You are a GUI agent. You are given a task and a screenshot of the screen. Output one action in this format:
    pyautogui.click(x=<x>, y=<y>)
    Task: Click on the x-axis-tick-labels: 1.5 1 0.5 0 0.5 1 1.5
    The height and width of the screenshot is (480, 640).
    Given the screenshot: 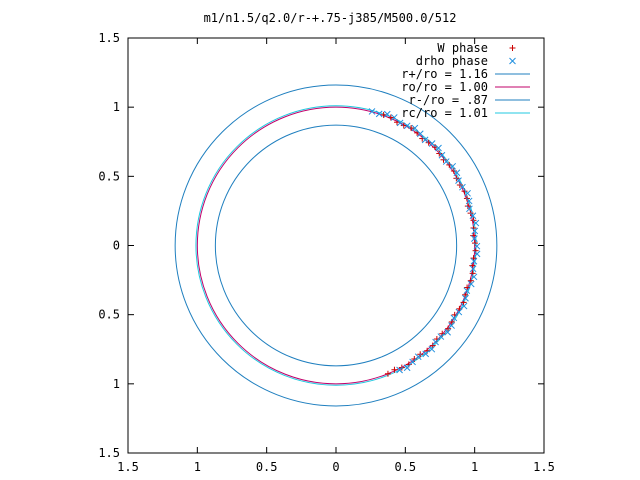 What is the action you would take?
    pyautogui.click(x=336, y=467)
    